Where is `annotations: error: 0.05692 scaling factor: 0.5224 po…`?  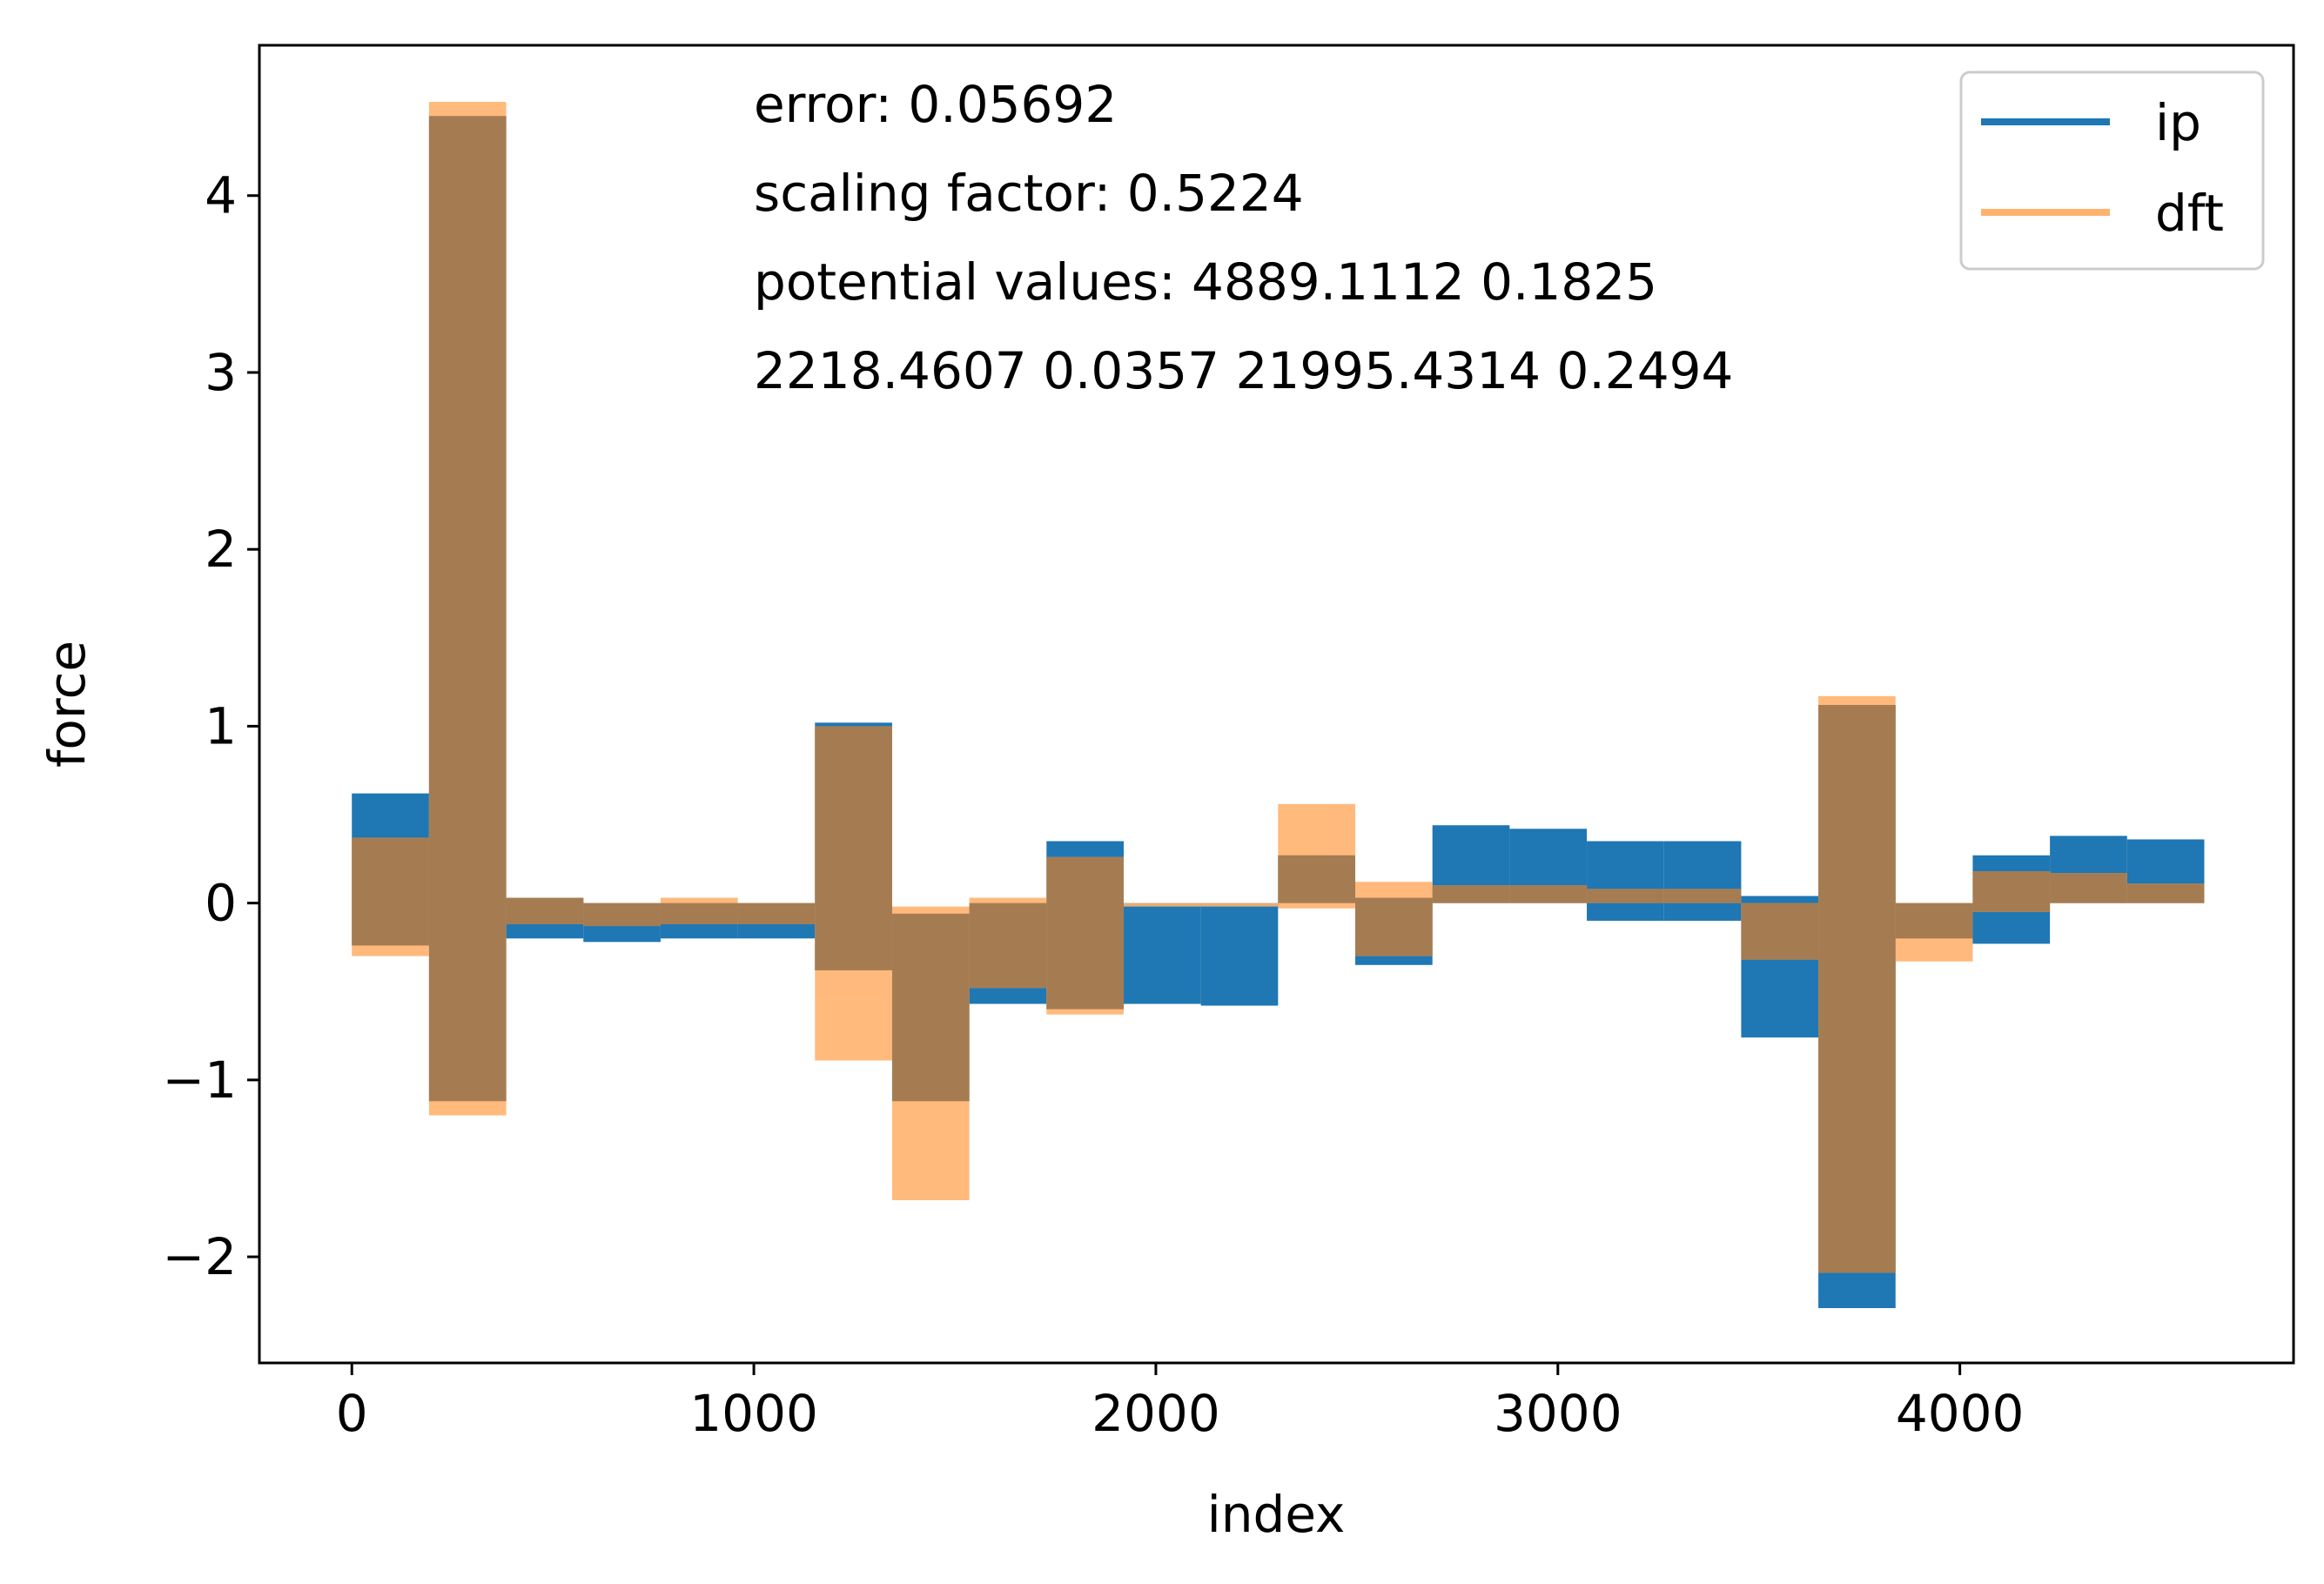 annotations: error: 0.05692 scaling factor: 0.5224 po… is located at coordinates (1244, 238).